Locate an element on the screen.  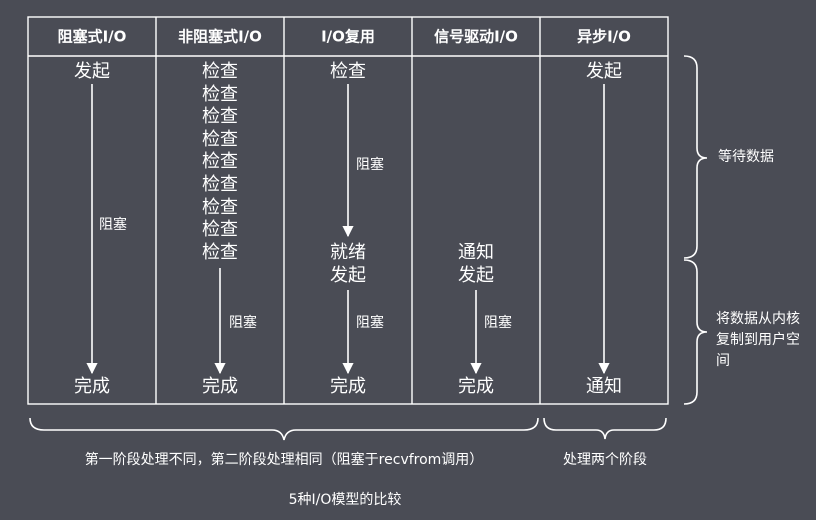
header-async-io: 异步I/O is located at coordinates (604, 36).